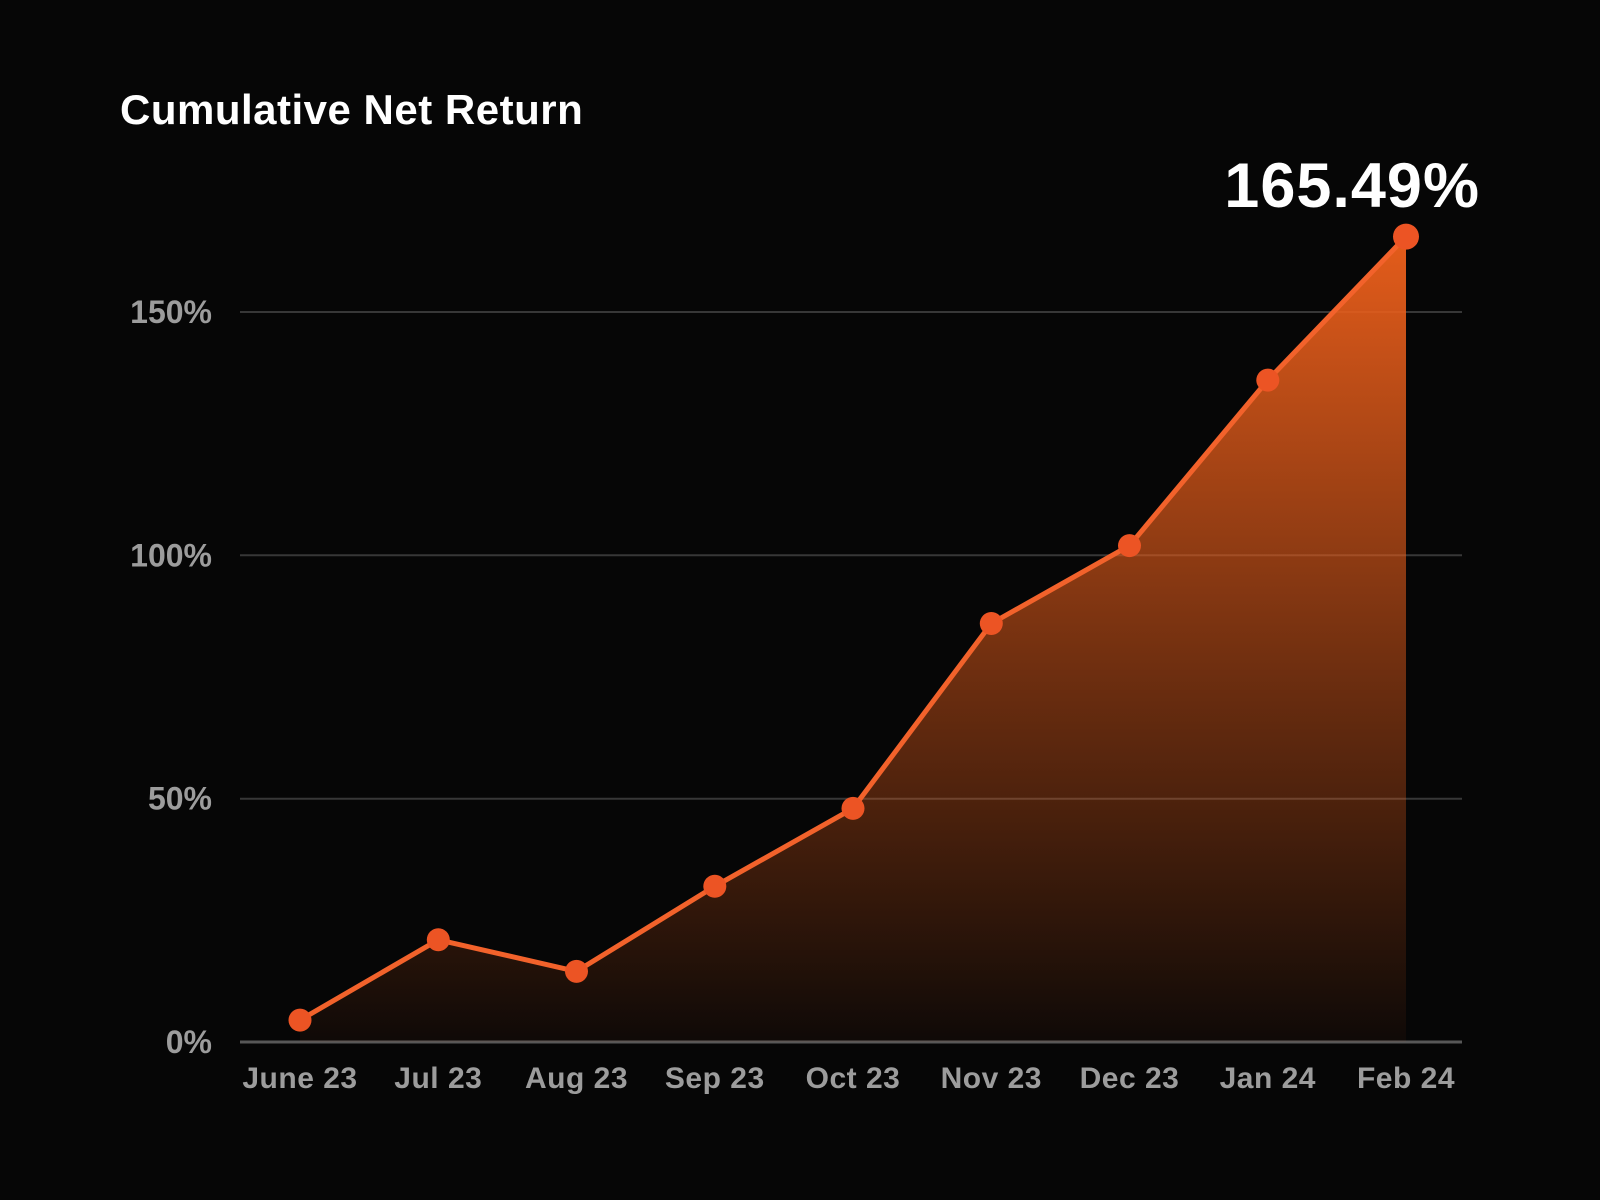 The width and height of the screenshot is (1600, 1200). What do you see at coordinates (576, 1078) in the screenshot?
I see `x-tick-label: Aug 23` at bounding box center [576, 1078].